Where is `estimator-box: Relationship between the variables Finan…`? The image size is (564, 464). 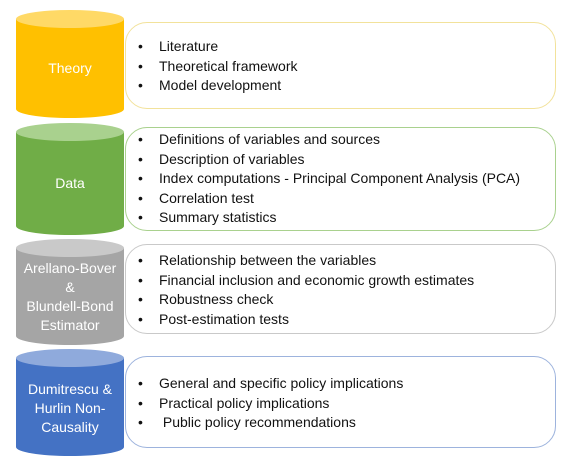
estimator-box: Relationship between the variables Finan… is located at coordinates (340, 289).